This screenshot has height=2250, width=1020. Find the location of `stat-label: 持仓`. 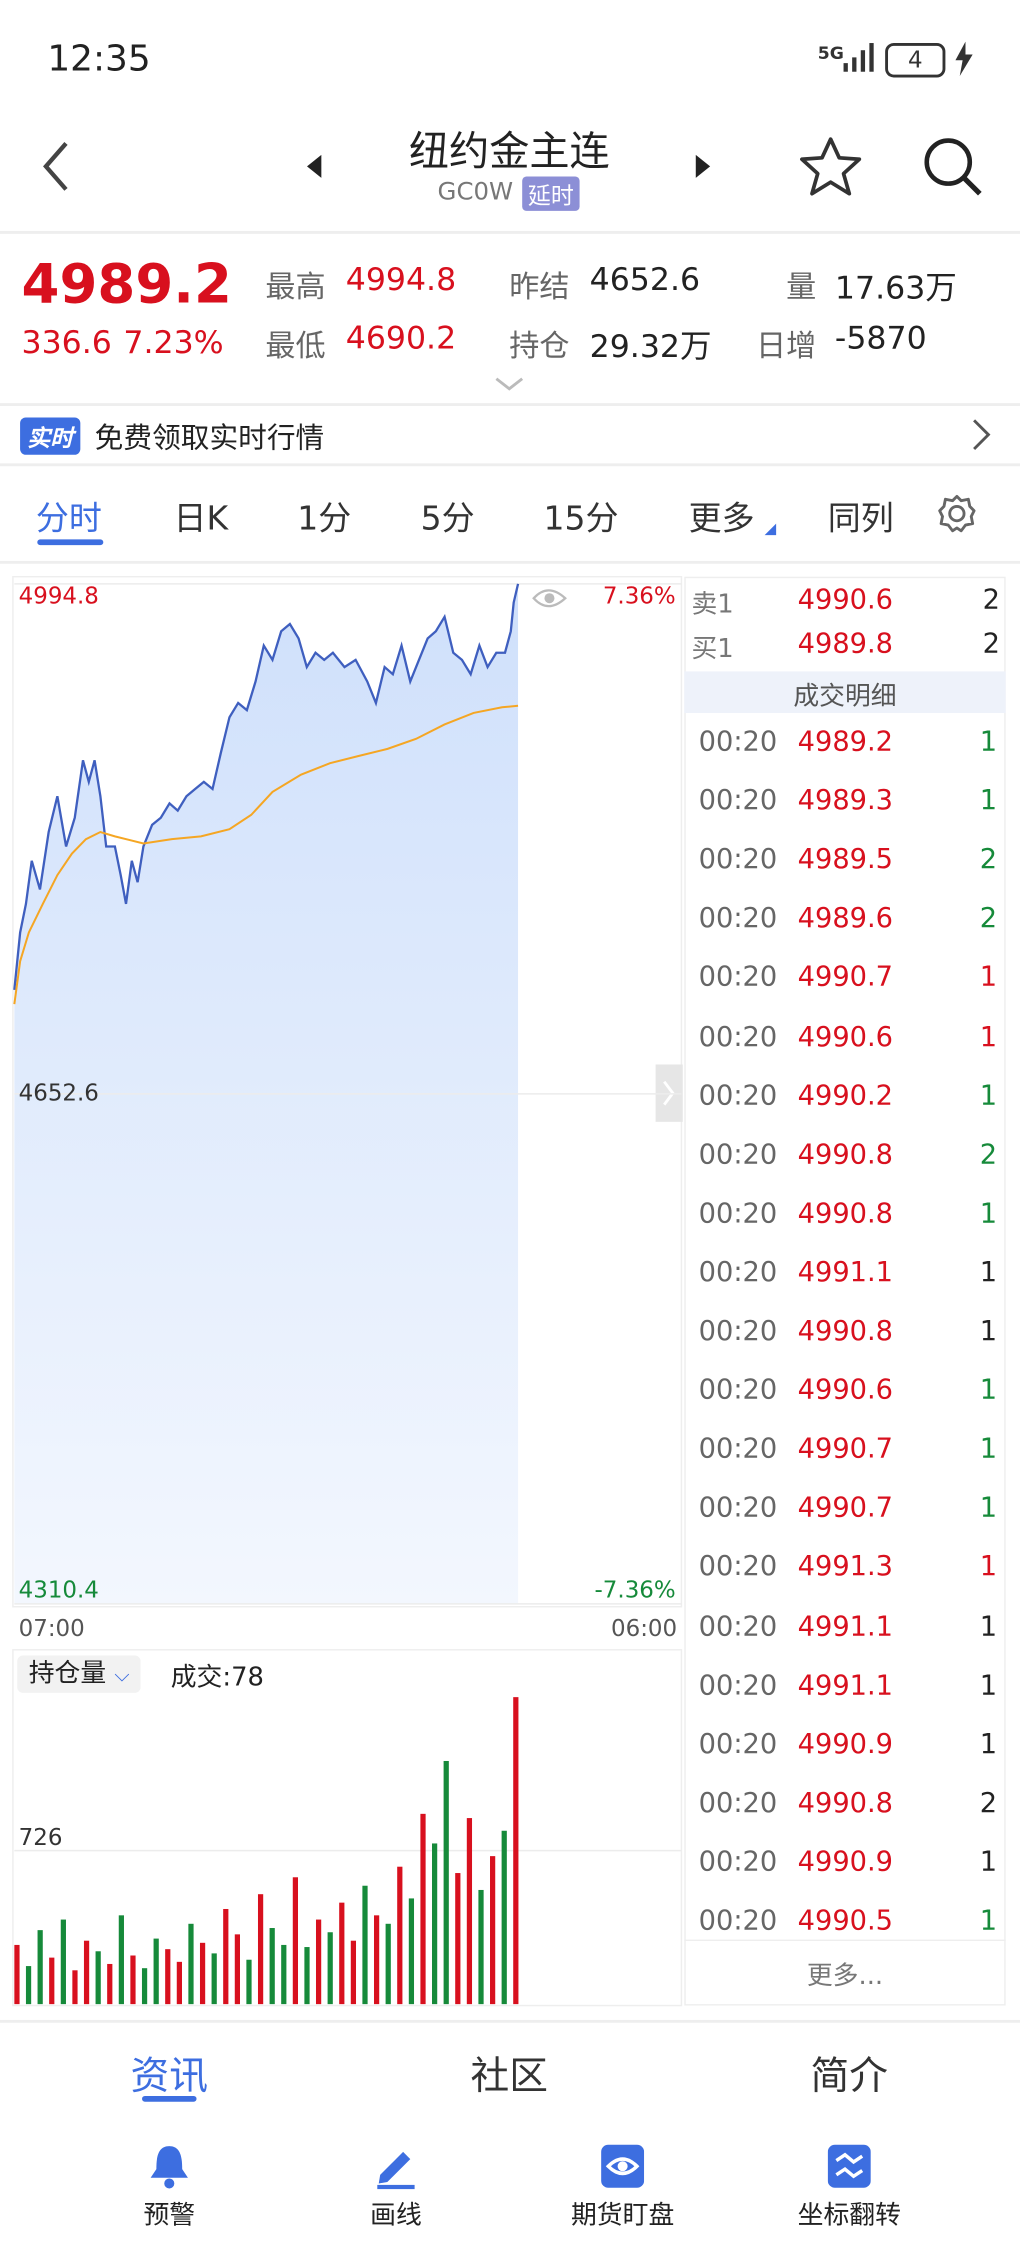

stat-label: 持仓 is located at coordinates (539, 345).